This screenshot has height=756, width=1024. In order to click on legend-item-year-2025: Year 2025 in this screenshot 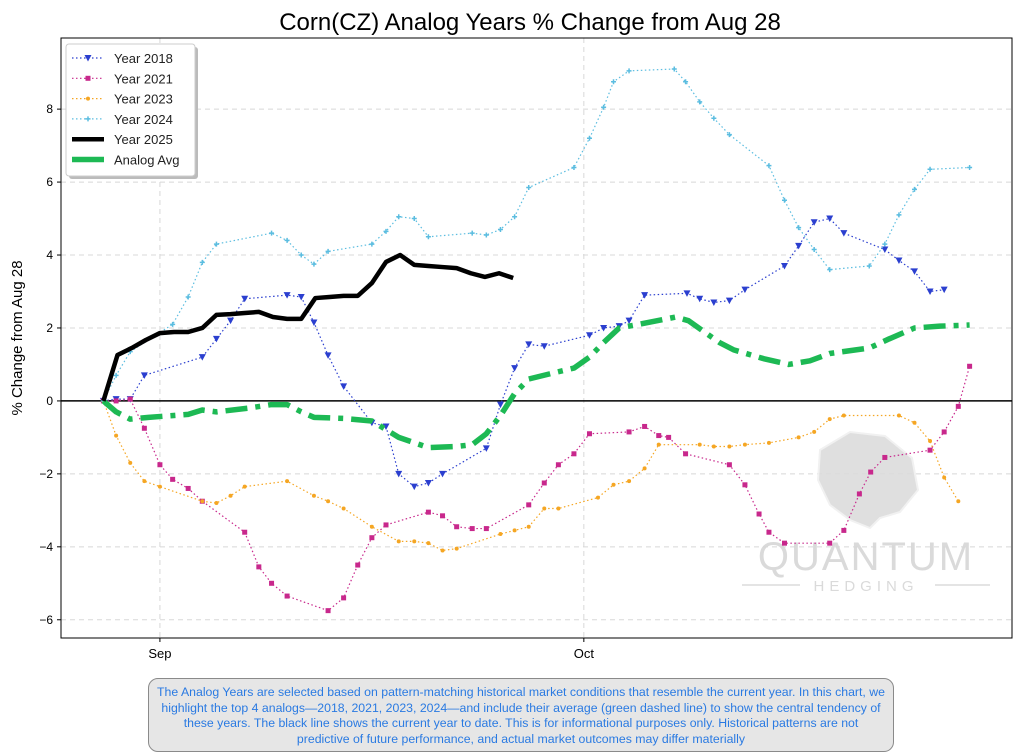, I will do `click(122, 139)`.